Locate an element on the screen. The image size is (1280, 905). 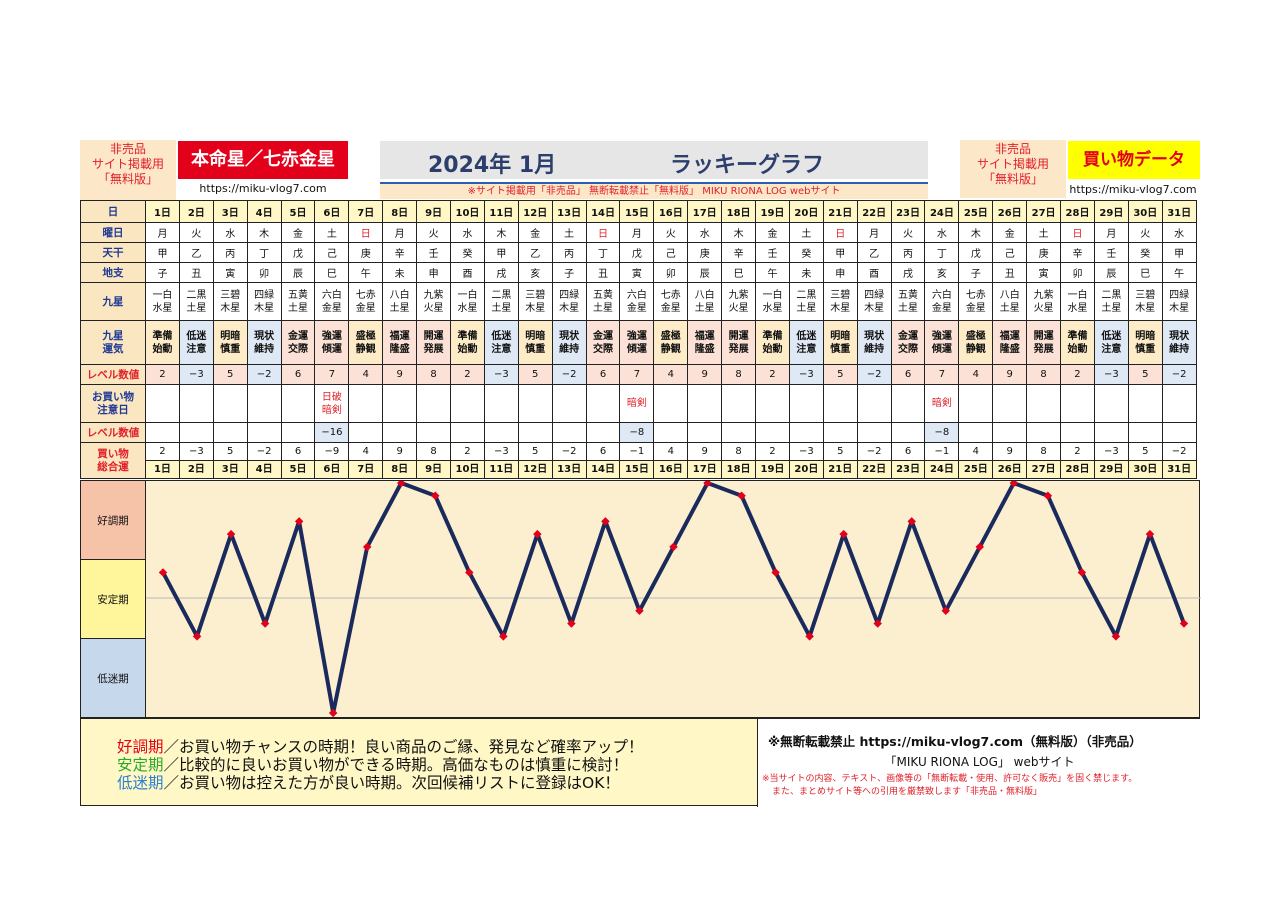
row-chishi: 地支子丑寅卯辰巳午未申酉戌亥子丑寅卯辰巳午未申酉戌亥子丑寅卯辰巳午 is located at coordinates (638, 272).